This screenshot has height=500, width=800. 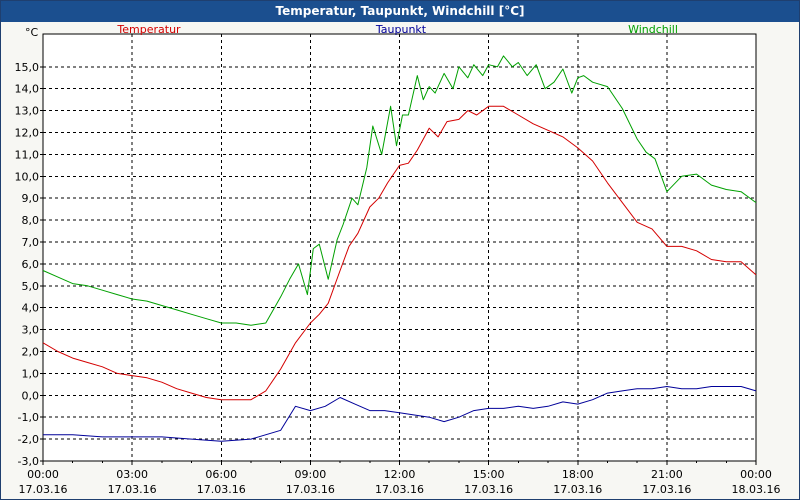 I want to click on x-tick-time-label: 15:00, so click(x=489, y=474).